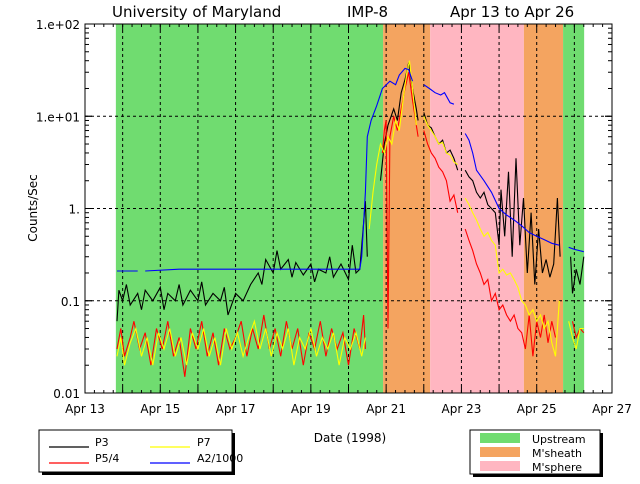 This screenshot has height=484, width=640. I want to click on title-date-range: Apr 13 to Apr 26, so click(512, 12).